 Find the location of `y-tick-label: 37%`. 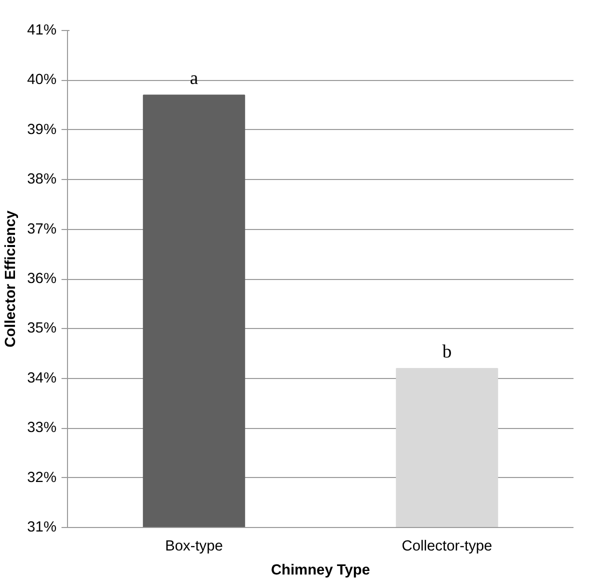

y-tick-label: 37% is located at coordinates (42, 229).